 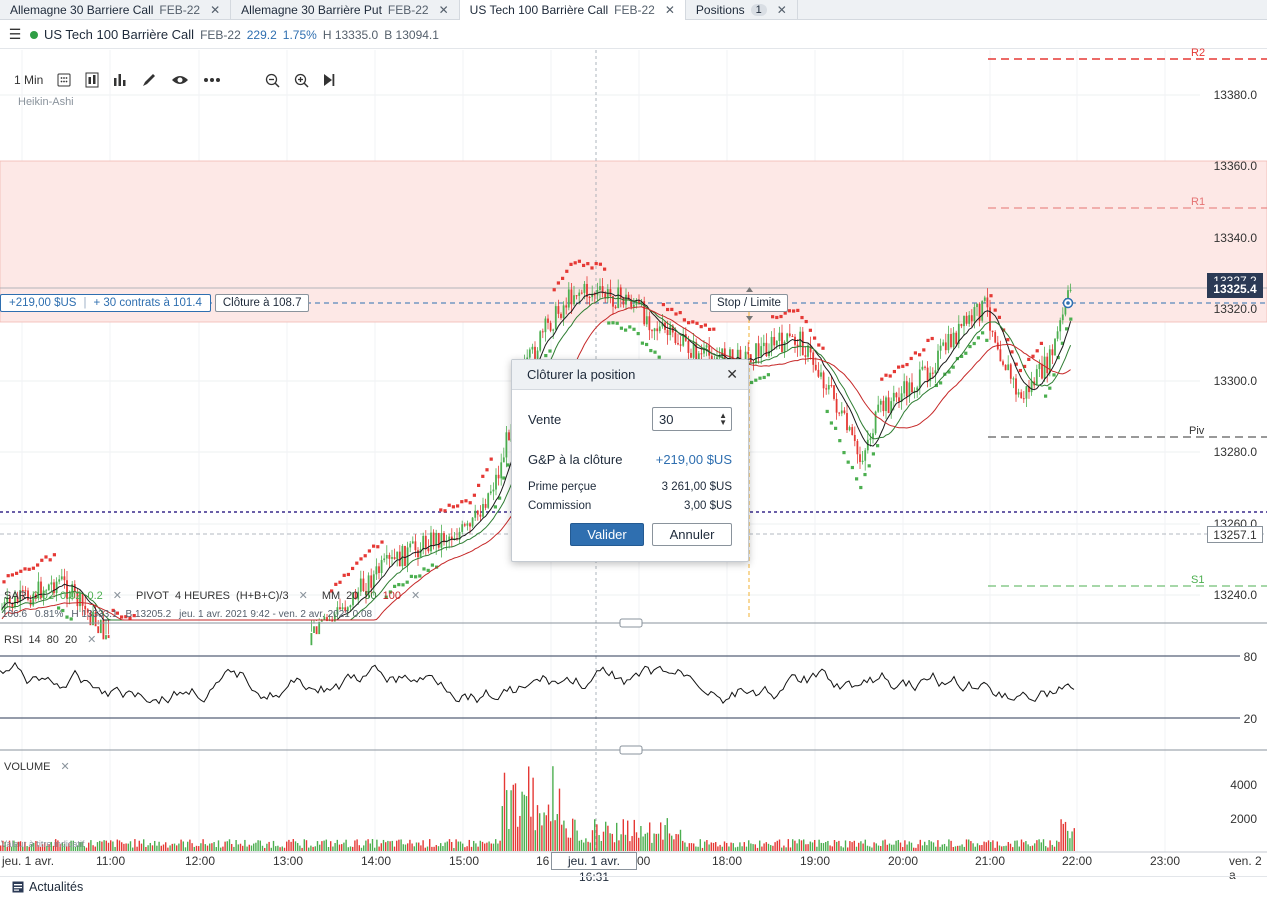 What do you see at coordinates (1068, 303) in the screenshot?
I see `position-marker-icon` at bounding box center [1068, 303].